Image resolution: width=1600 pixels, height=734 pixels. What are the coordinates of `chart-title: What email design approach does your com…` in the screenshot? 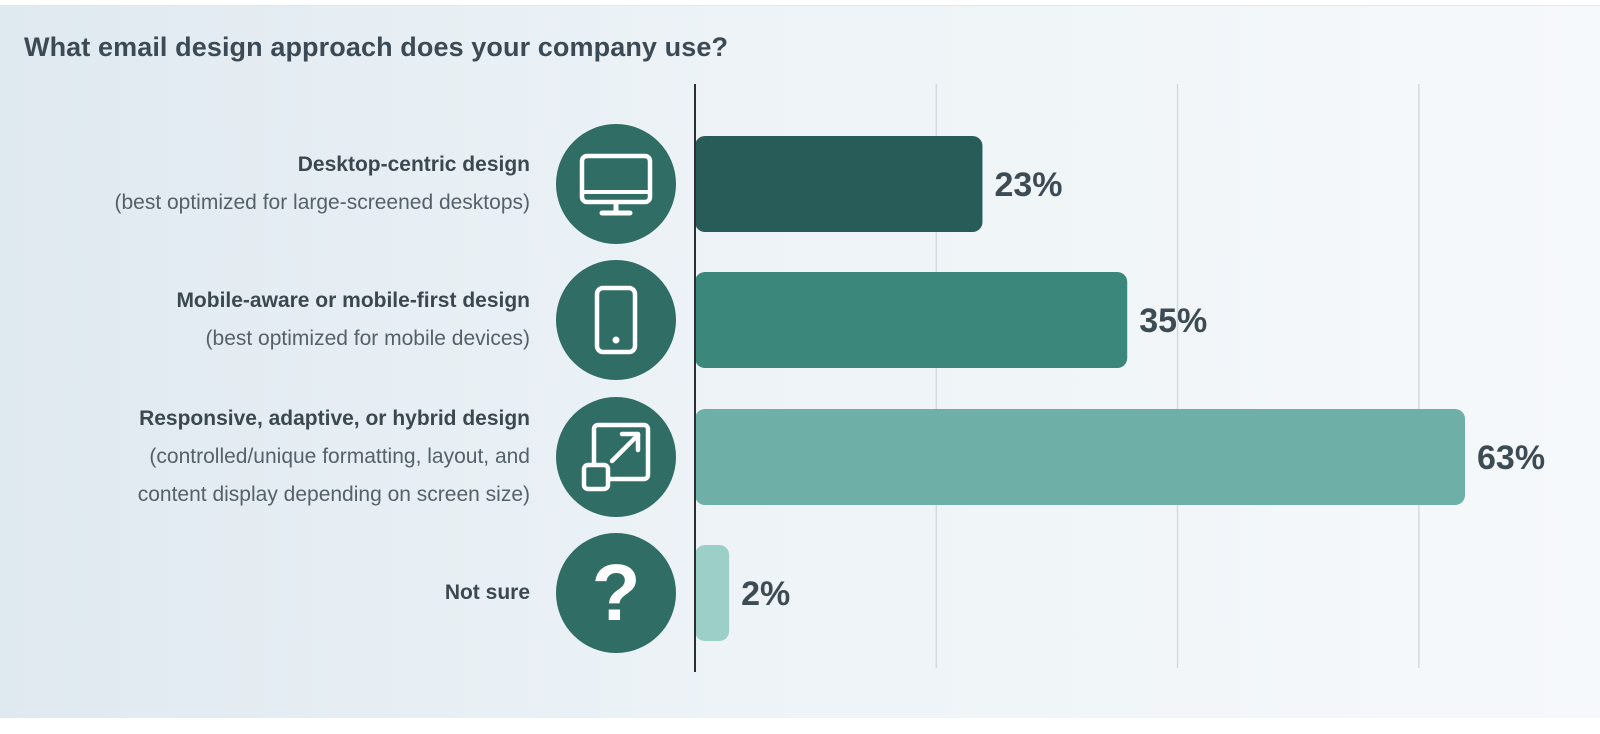 It's located at (376, 47).